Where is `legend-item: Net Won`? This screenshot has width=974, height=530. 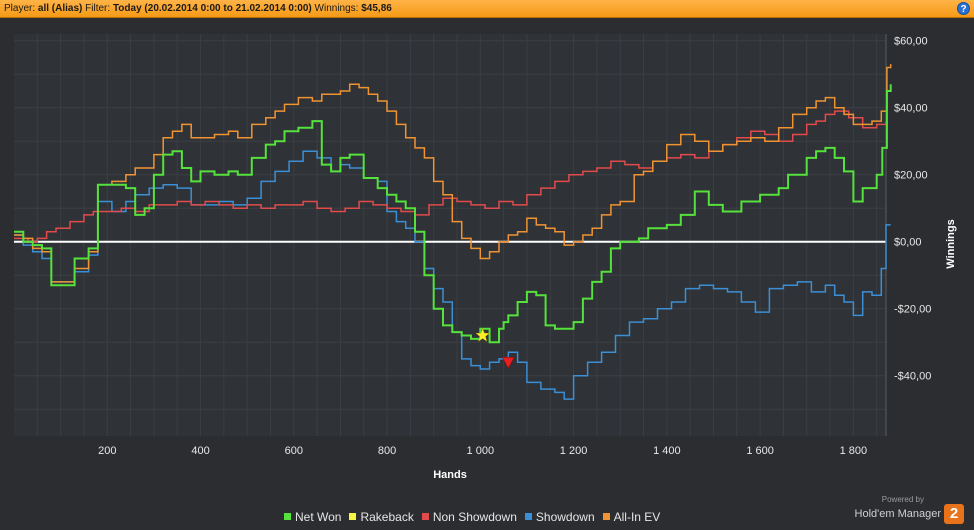
legend-item: Net Won is located at coordinates (312, 517).